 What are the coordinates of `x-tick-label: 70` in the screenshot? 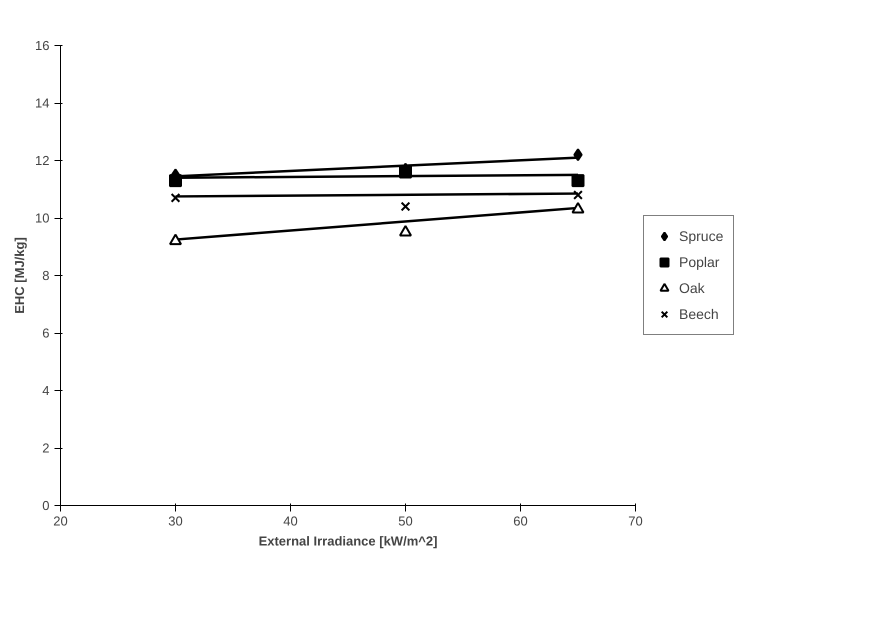 It's located at (635, 521).